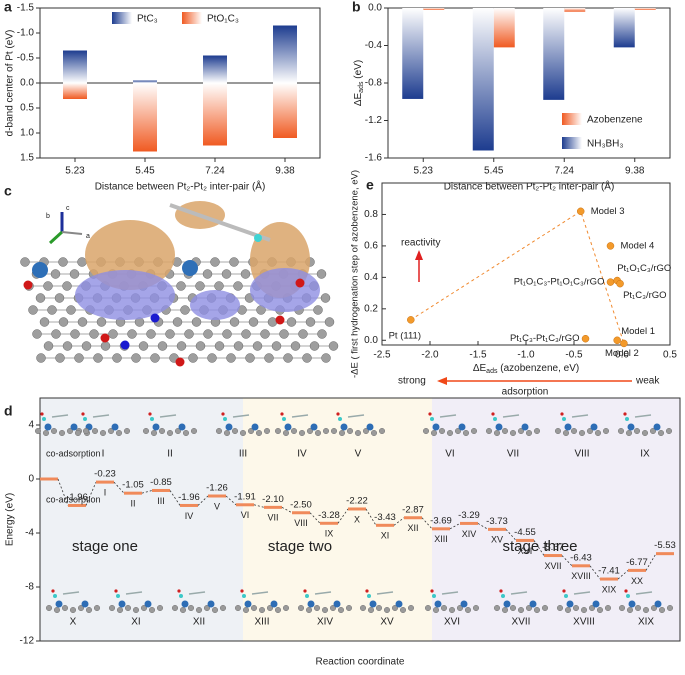 The height and width of the screenshot is (675, 685). Describe the element at coordinates (358, 99) in the screenshot. I see `label-part: ΔE` at that location.